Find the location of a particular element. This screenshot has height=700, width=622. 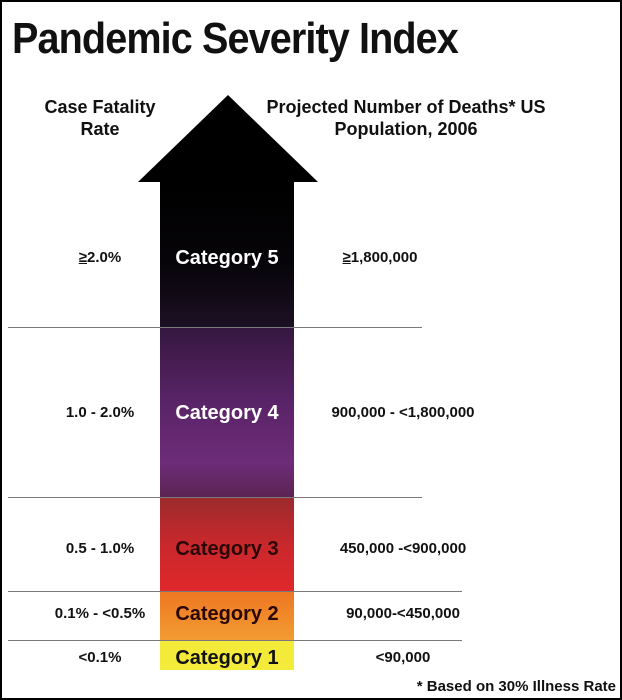

category-5-label: Category 5 is located at coordinates (227, 258).